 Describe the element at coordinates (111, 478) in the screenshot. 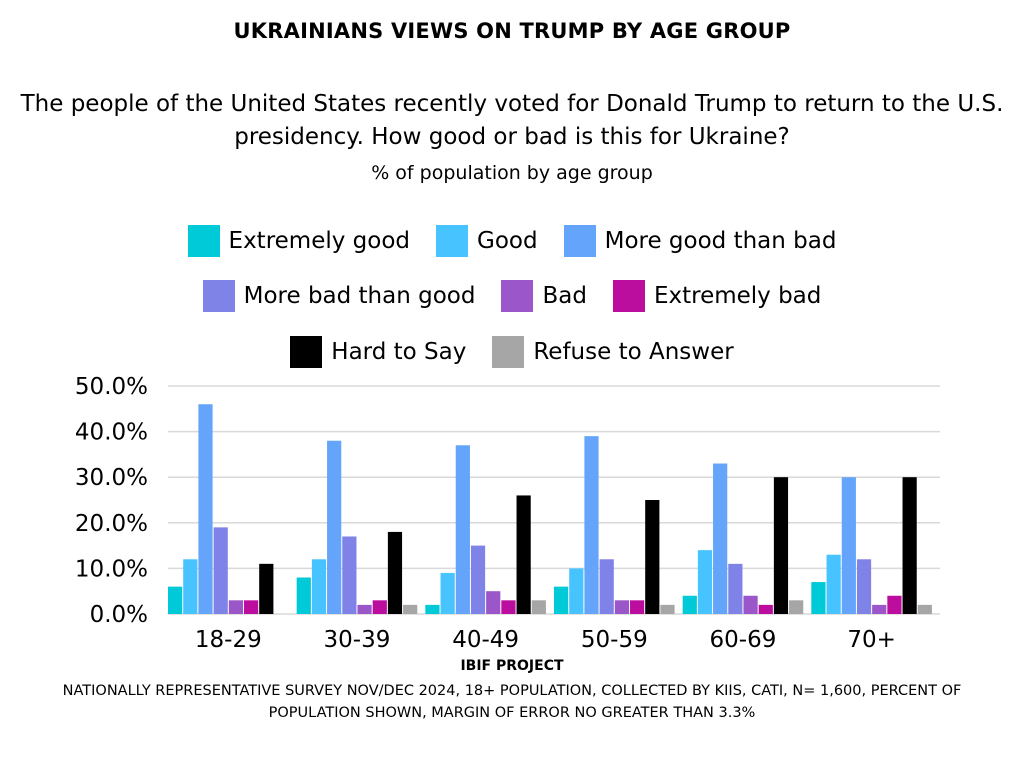

I see `y-tick-label: 30.0%` at that location.